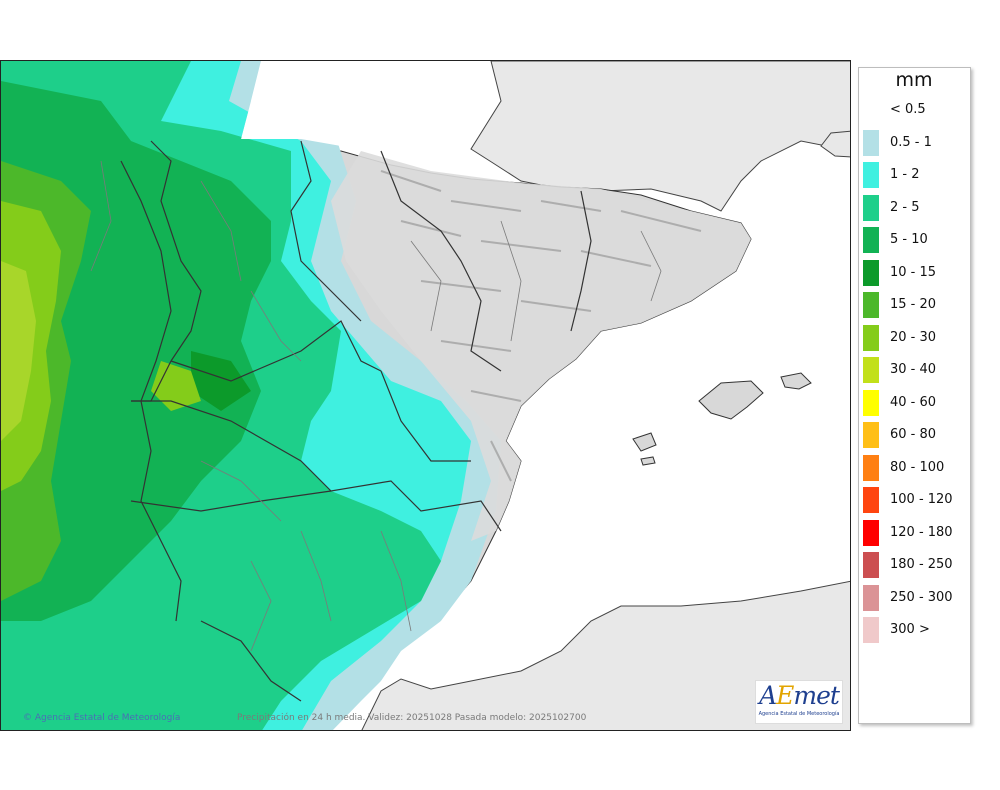 This screenshot has width=1000, height=790. I want to click on legend-label: 100 - 120, so click(921, 499).